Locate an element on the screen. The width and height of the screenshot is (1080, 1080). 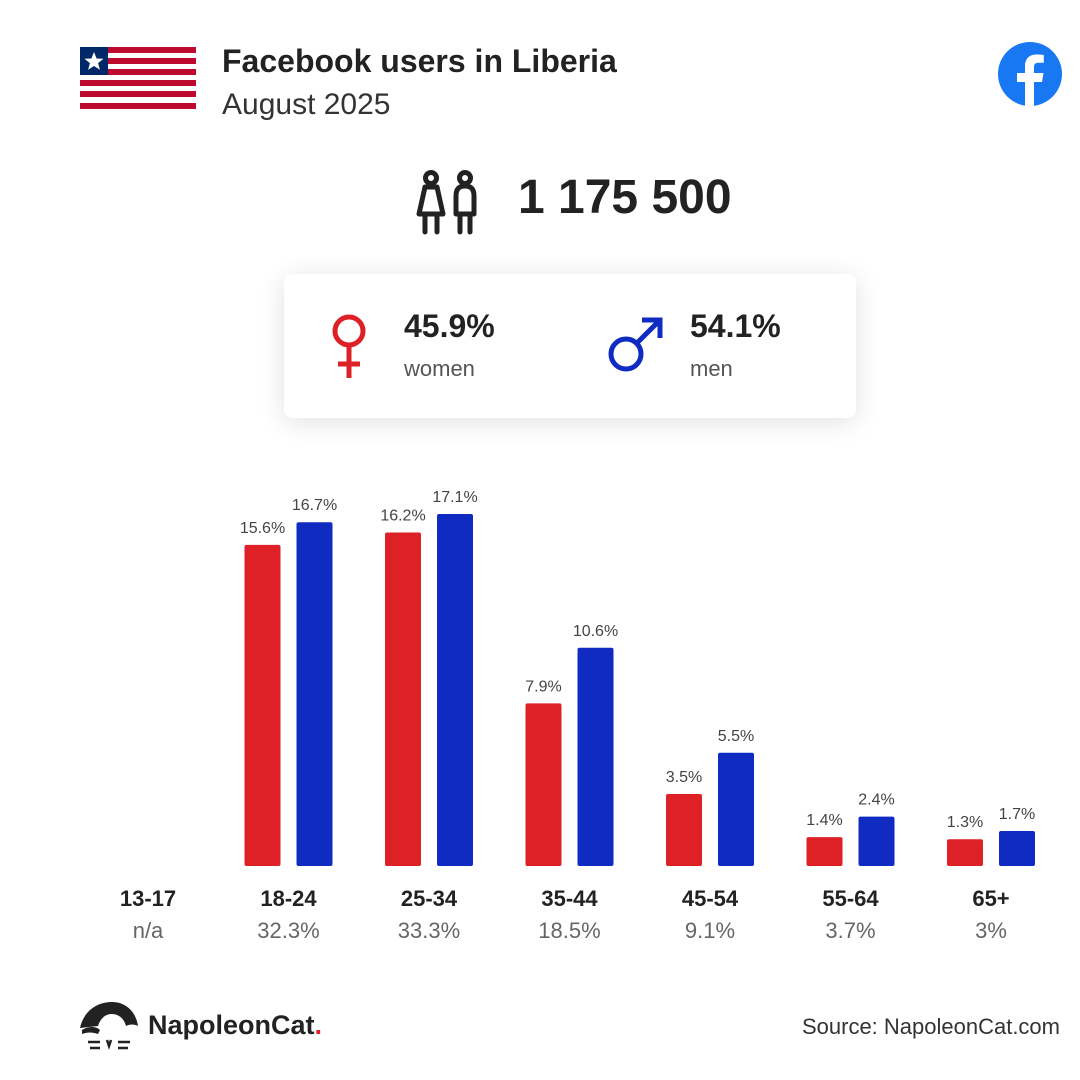
women-bar-label: 3.5% is located at coordinates (684, 777).